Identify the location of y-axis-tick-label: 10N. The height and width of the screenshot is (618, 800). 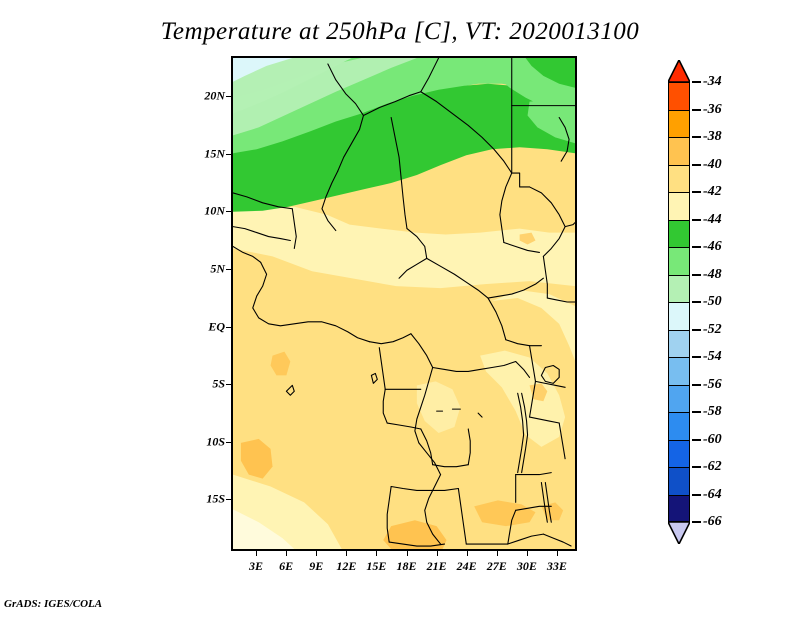
(214, 210).